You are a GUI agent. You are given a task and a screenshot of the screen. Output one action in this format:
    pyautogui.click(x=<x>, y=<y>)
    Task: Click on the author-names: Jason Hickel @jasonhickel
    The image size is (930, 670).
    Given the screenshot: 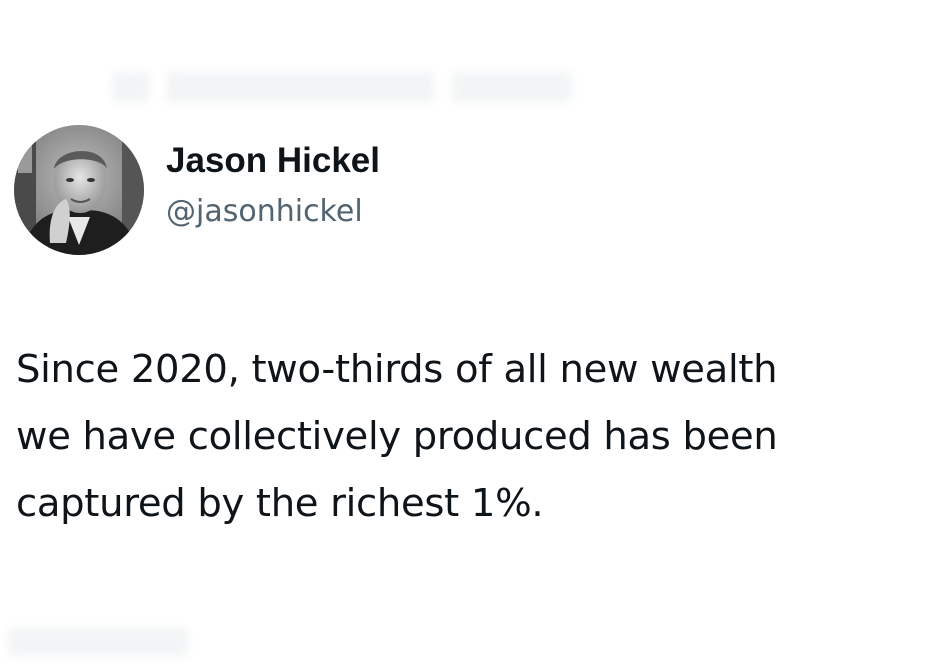 What is the action you would take?
    pyautogui.click(x=273, y=186)
    